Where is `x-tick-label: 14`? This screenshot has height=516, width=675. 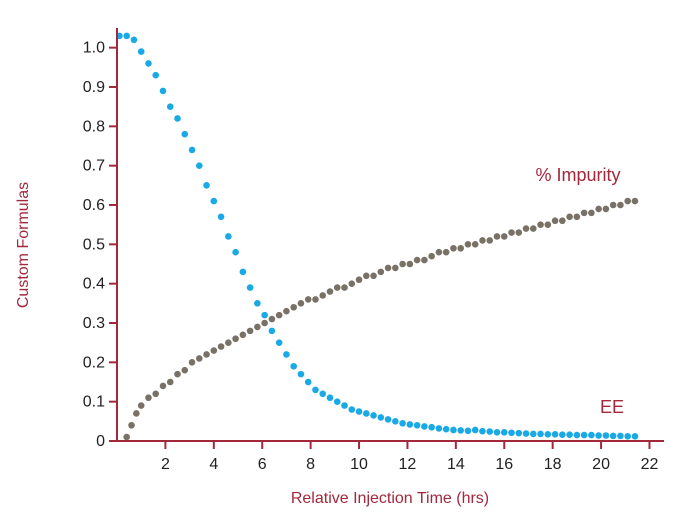
x-tick-label: 14 is located at coordinates (456, 464).